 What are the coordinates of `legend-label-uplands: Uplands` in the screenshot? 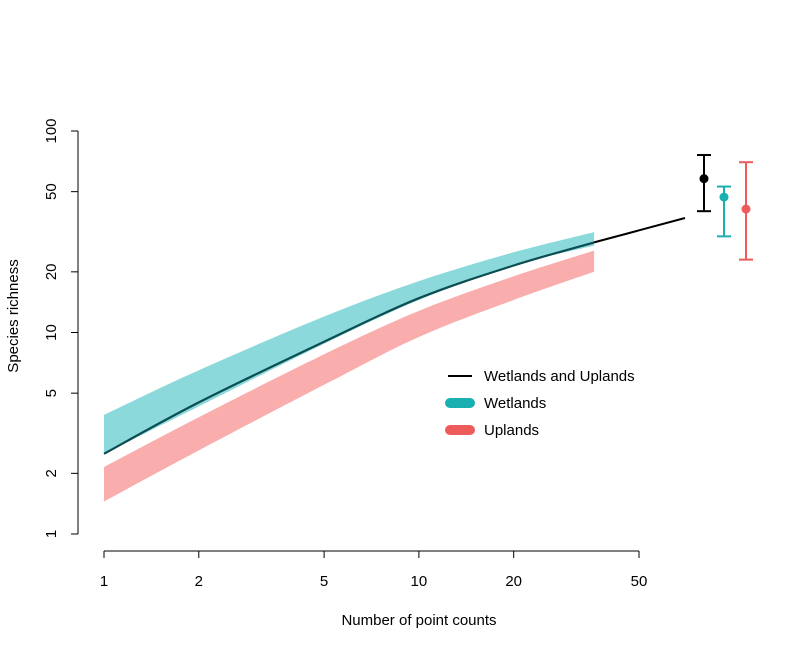 It's located at (511, 430).